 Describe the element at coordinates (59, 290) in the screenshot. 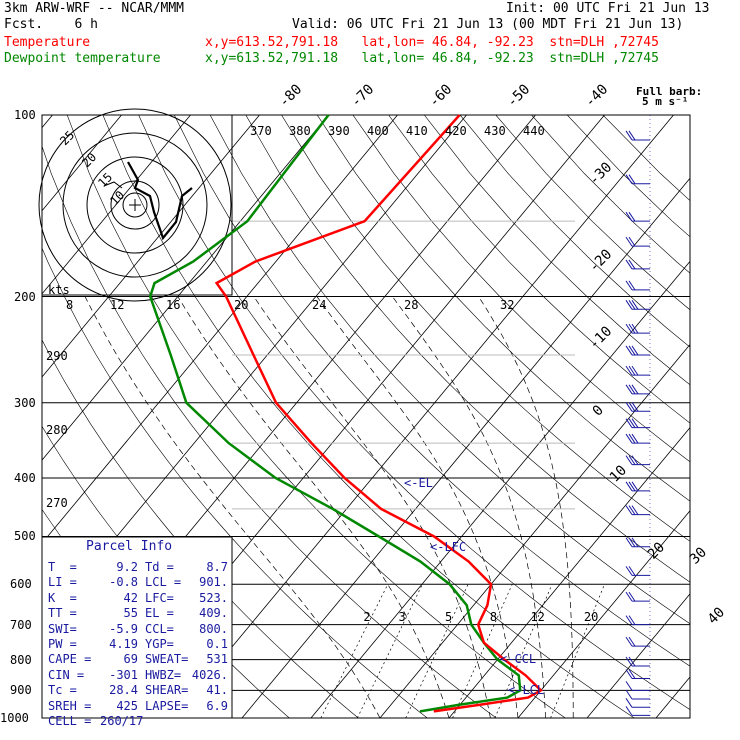

I see `hodo-units: kts` at that location.